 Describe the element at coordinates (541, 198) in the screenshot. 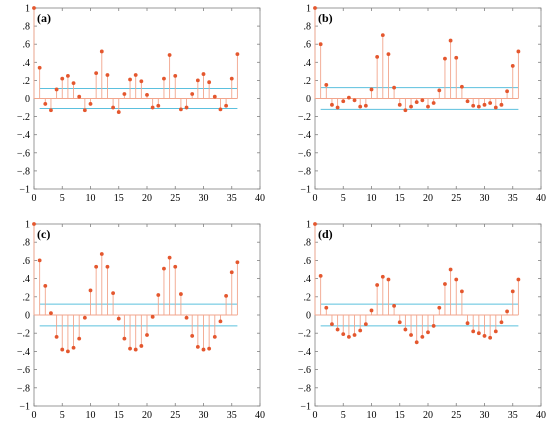

I see `x-tick-label: 40` at that location.